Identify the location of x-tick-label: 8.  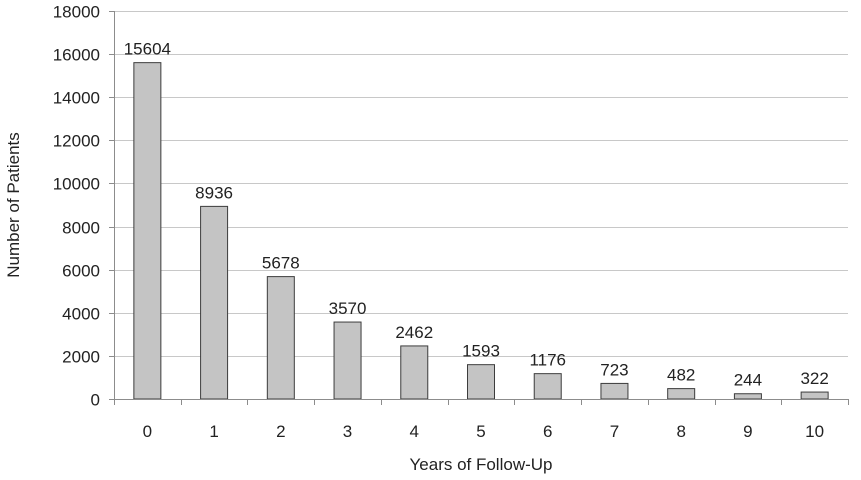
(680, 431).